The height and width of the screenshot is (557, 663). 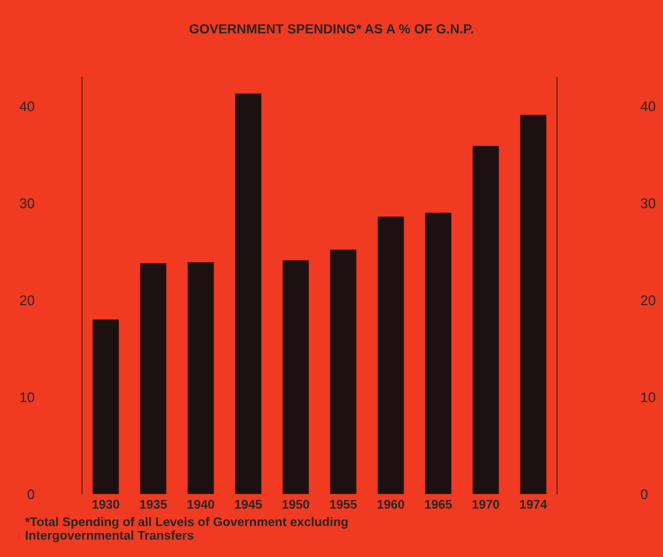 I want to click on y2-tick-label: 0, so click(x=644, y=494).